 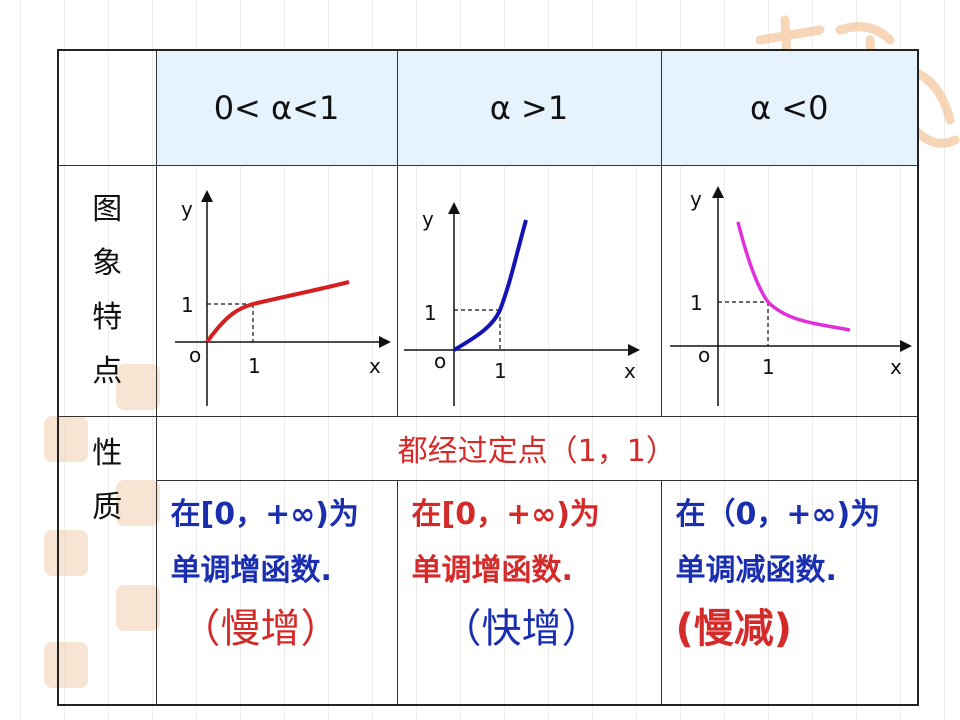 What do you see at coordinates (107, 507) in the screenshot?
I see `label-char: 质` at bounding box center [107, 507].